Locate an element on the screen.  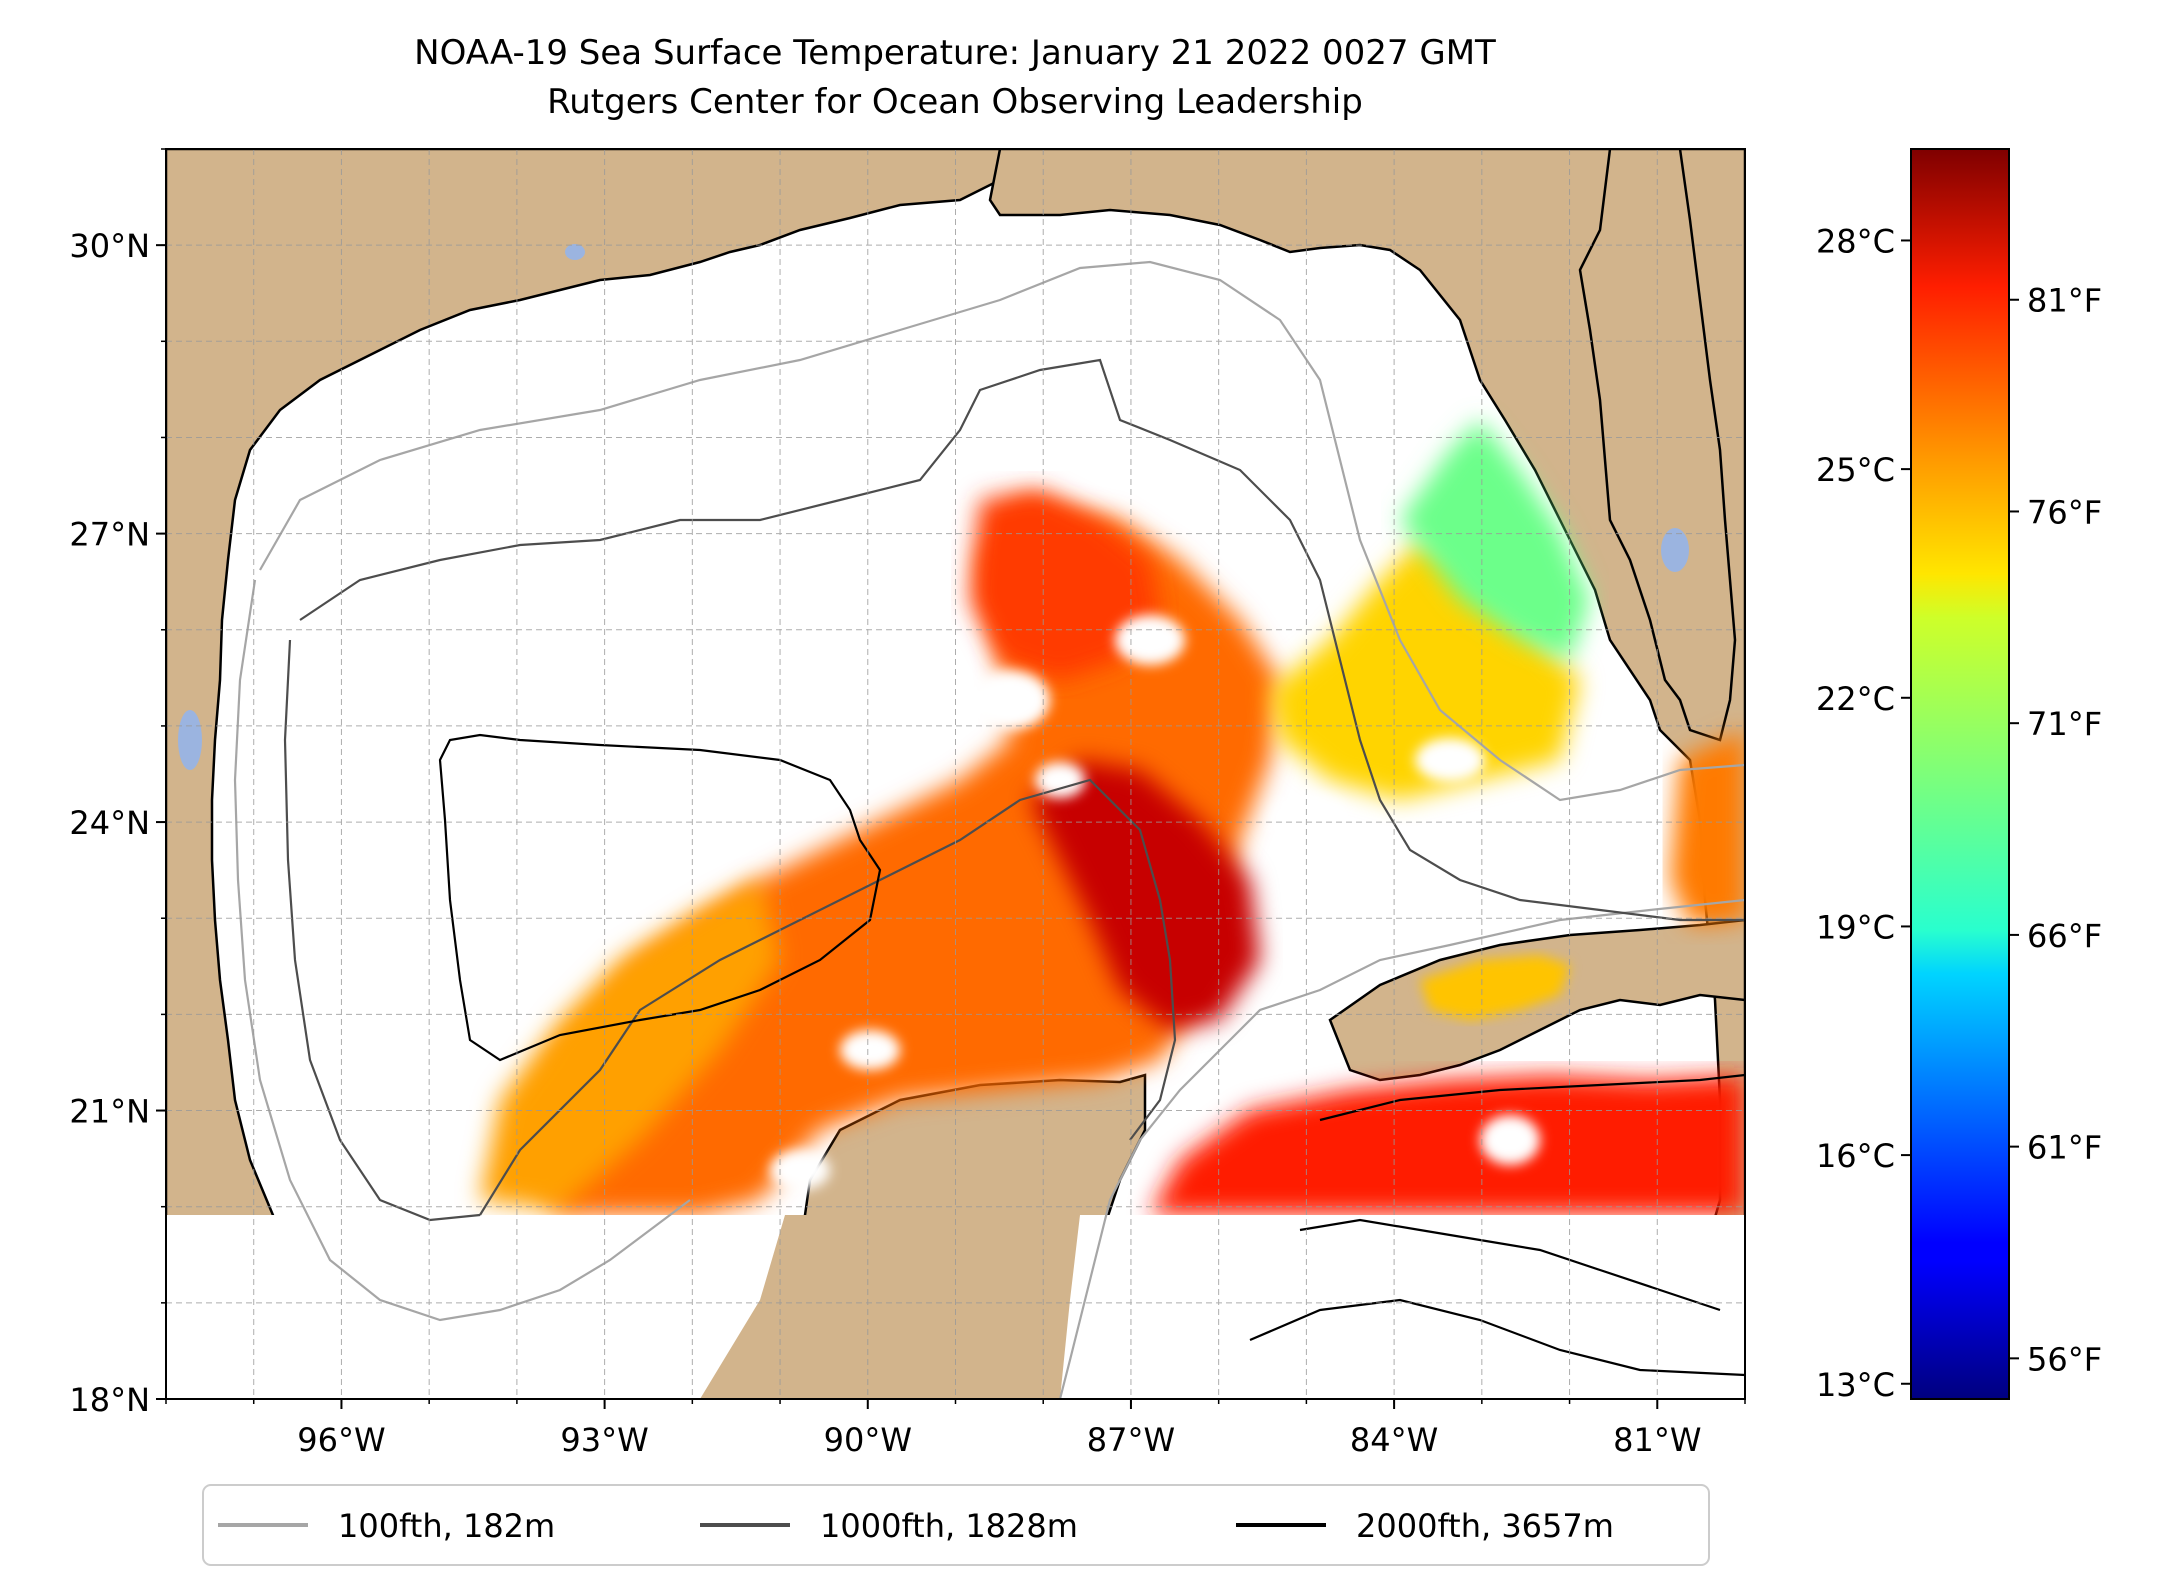
colorbar-fahrenheit-ticks: 81°F 76°F 71°F 66°F 61°F 56°F is located at coordinates (2055, 830).